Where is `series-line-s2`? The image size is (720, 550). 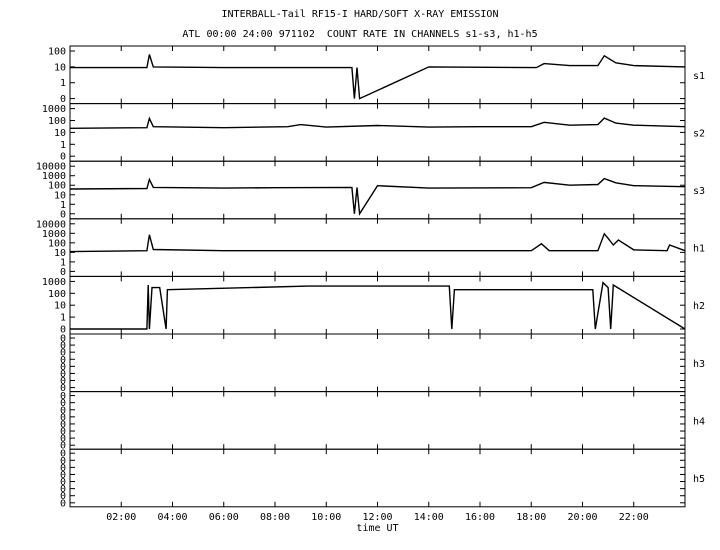
series-line-s2 is located at coordinates (377, 122).